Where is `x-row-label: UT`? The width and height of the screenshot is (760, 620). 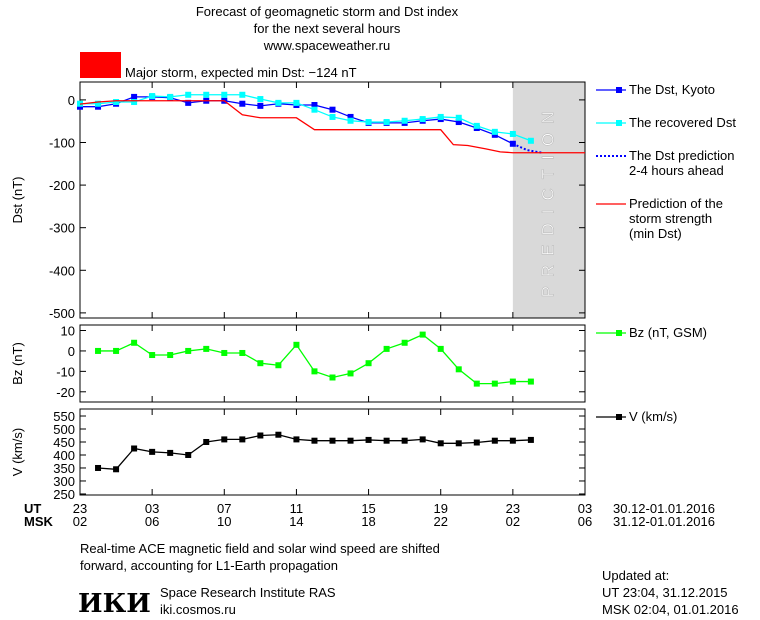 x-row-label: UT is located at coordinates (32, 508).